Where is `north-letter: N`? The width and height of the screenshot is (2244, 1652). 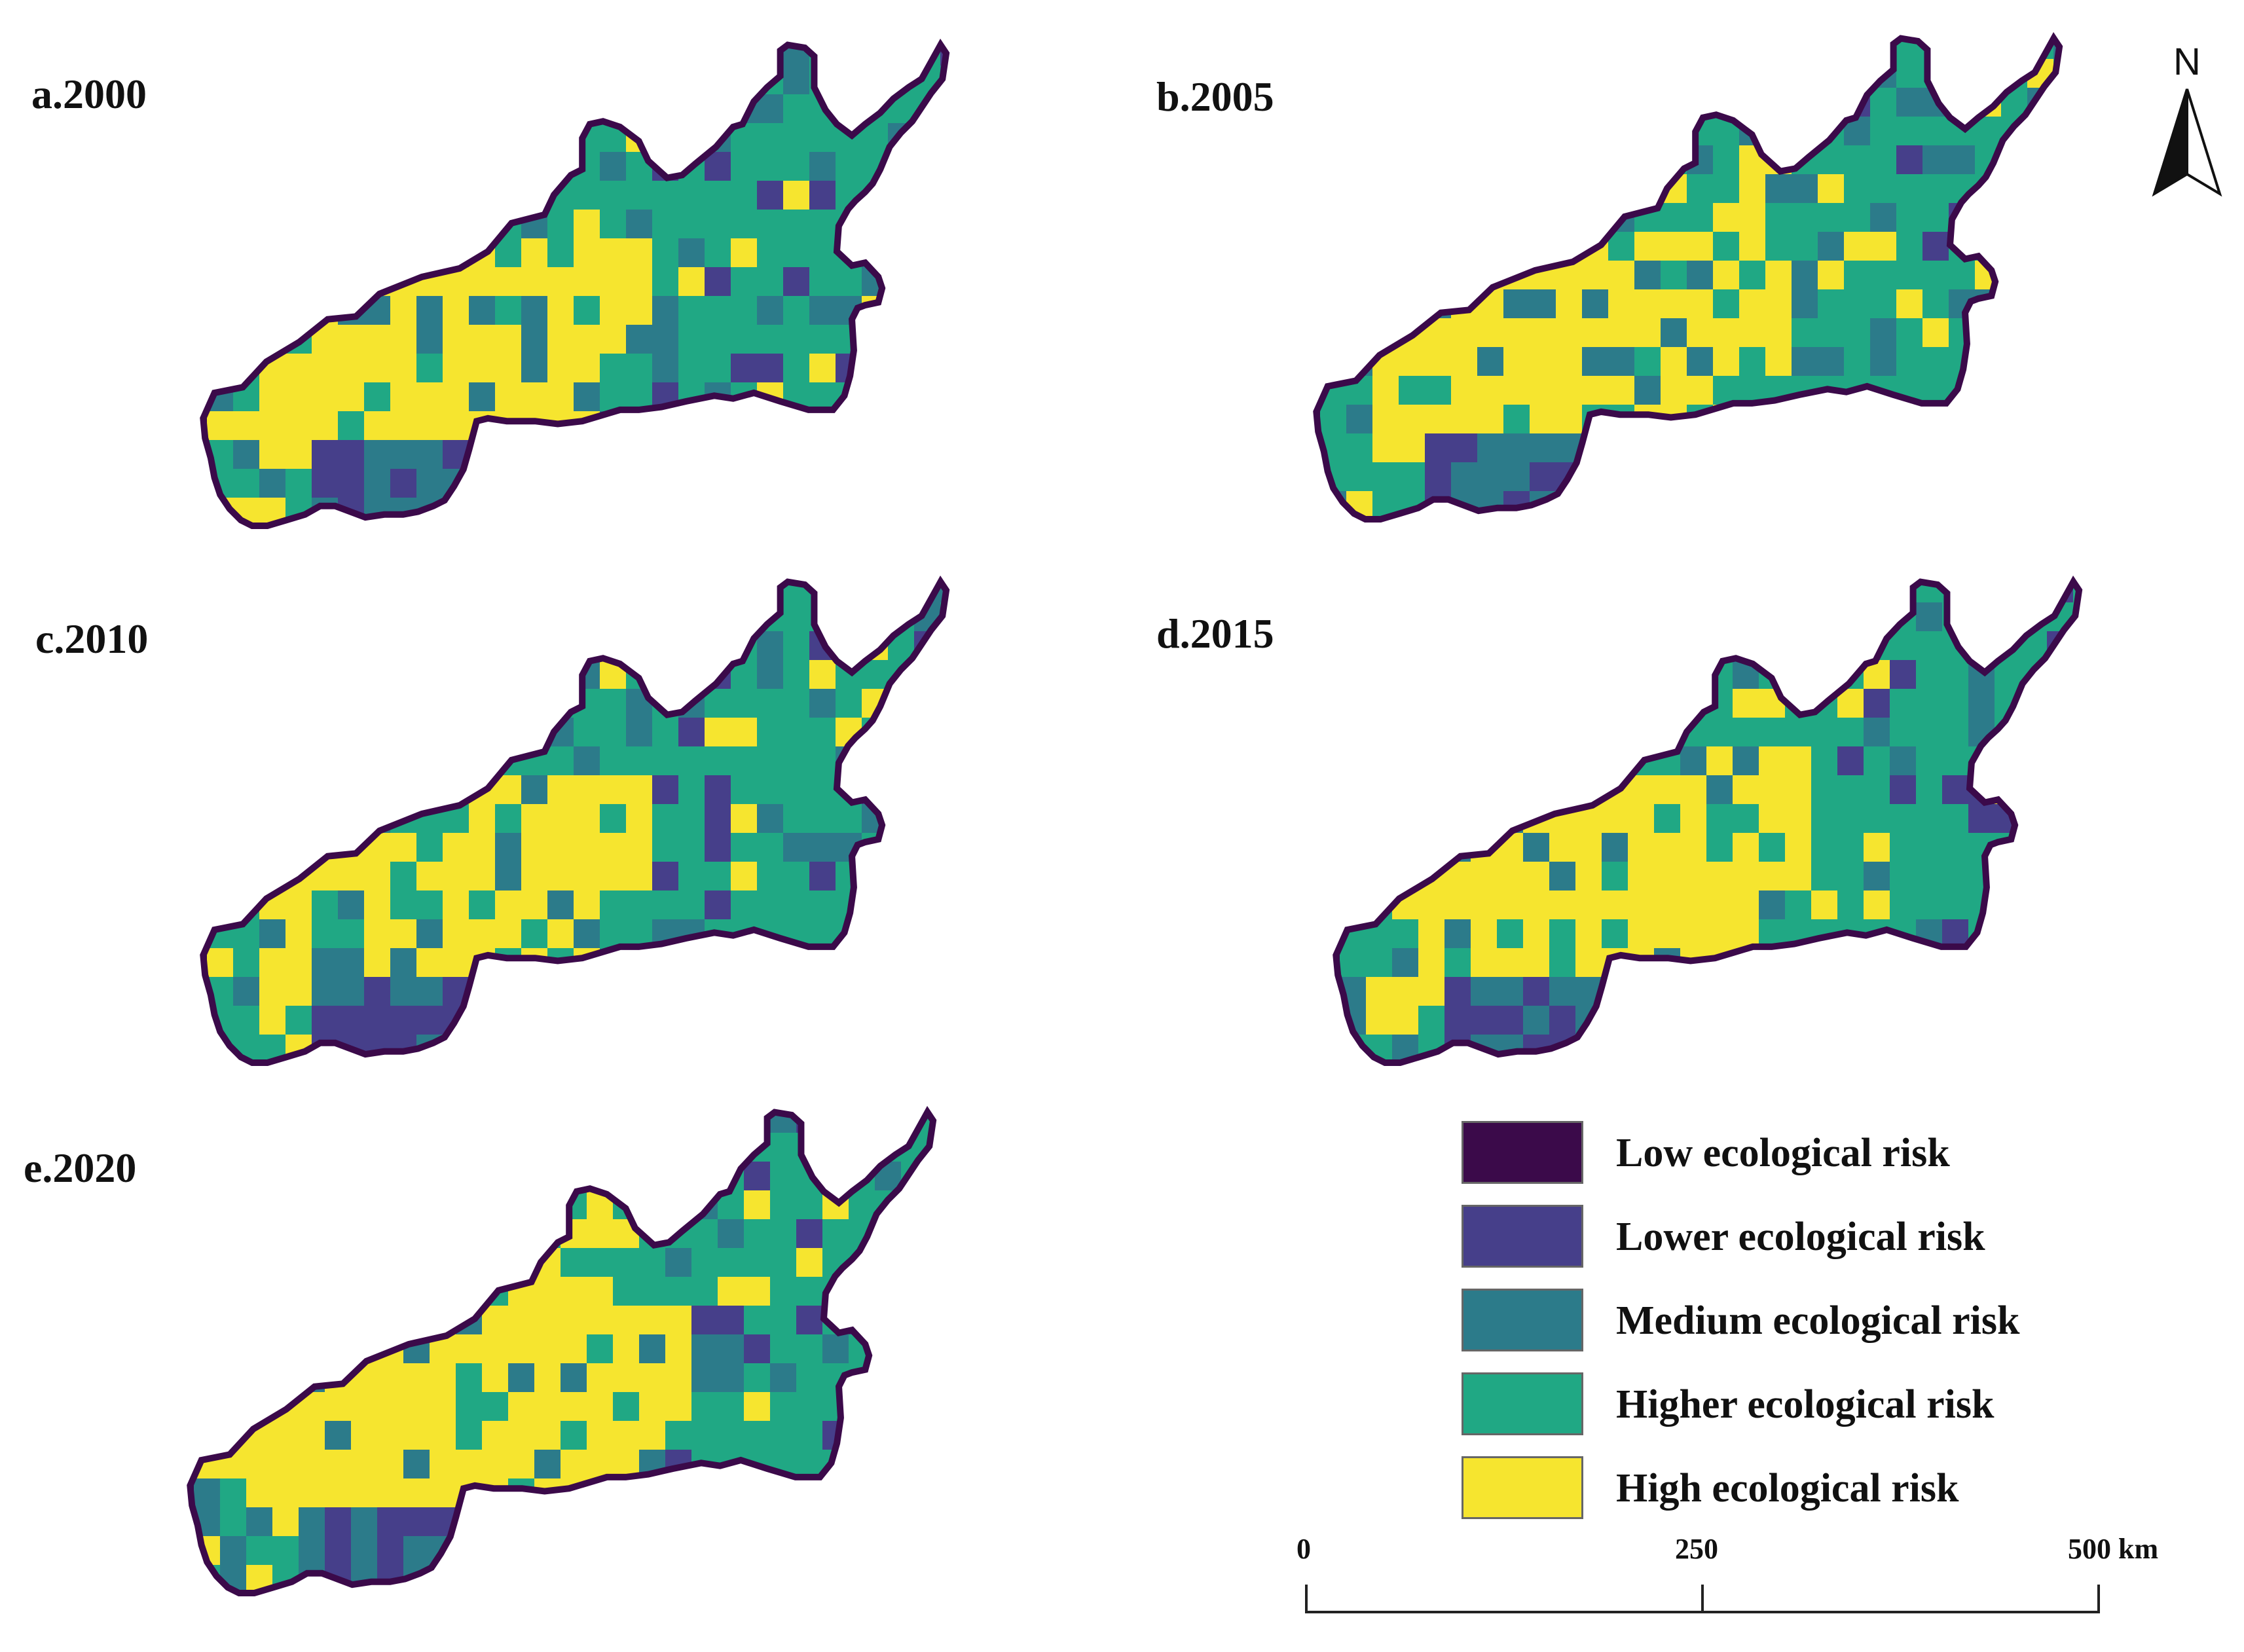 north-letter: N is located at coordinates (2187, 62).